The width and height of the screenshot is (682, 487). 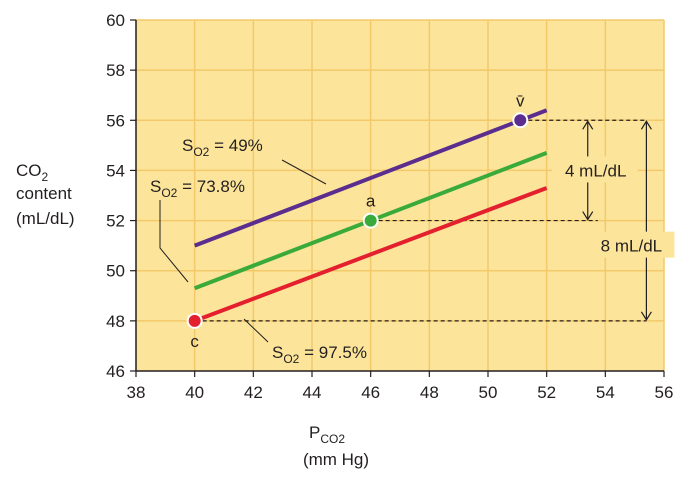 What do you see at coordinates (187, 145) in the screenshot?
I see `series-label-49-main: S` at bounding box center [187, 145].